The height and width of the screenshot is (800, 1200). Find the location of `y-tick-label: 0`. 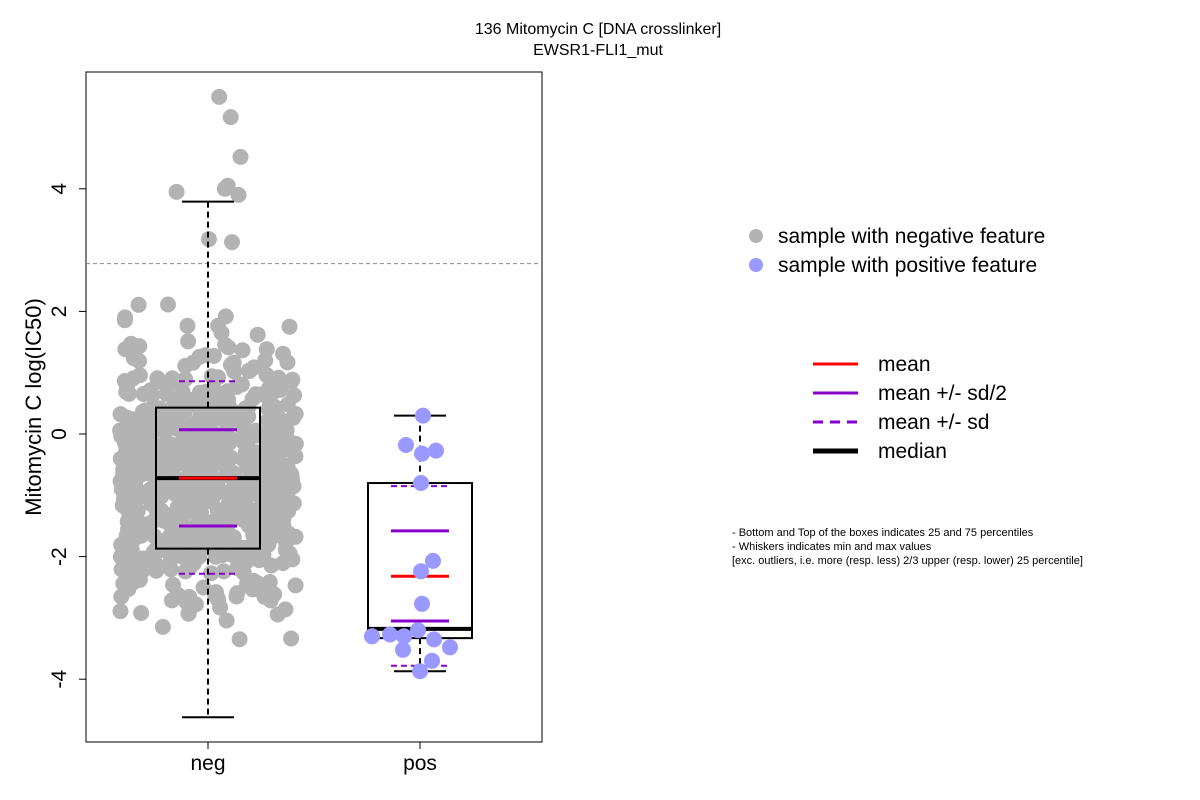

y-tick-label: 0 is located at coordinates (59, 434).